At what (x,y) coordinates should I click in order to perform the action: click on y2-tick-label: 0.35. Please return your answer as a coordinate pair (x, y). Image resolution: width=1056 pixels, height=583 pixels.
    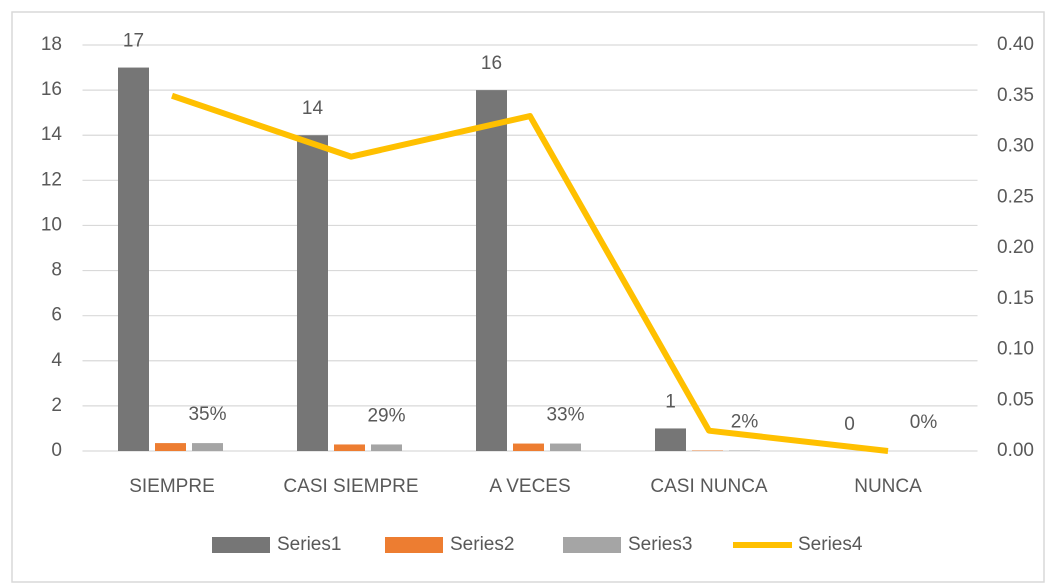
    Looking at the image, I should click on (1015, 95).